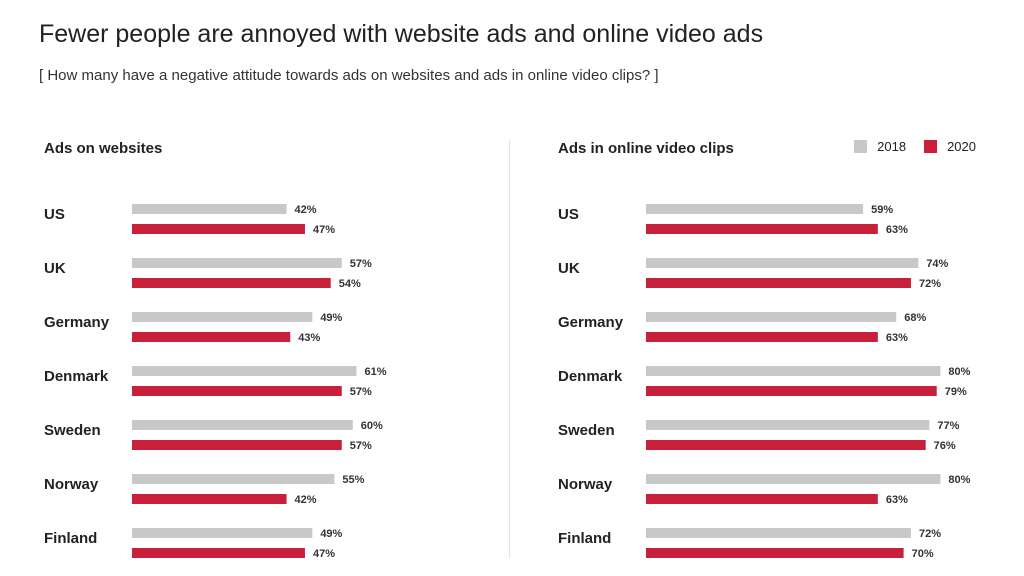 The image size is (1024, 576). I want to click on value-label-uk-2020: 54%, so click(350, 284).